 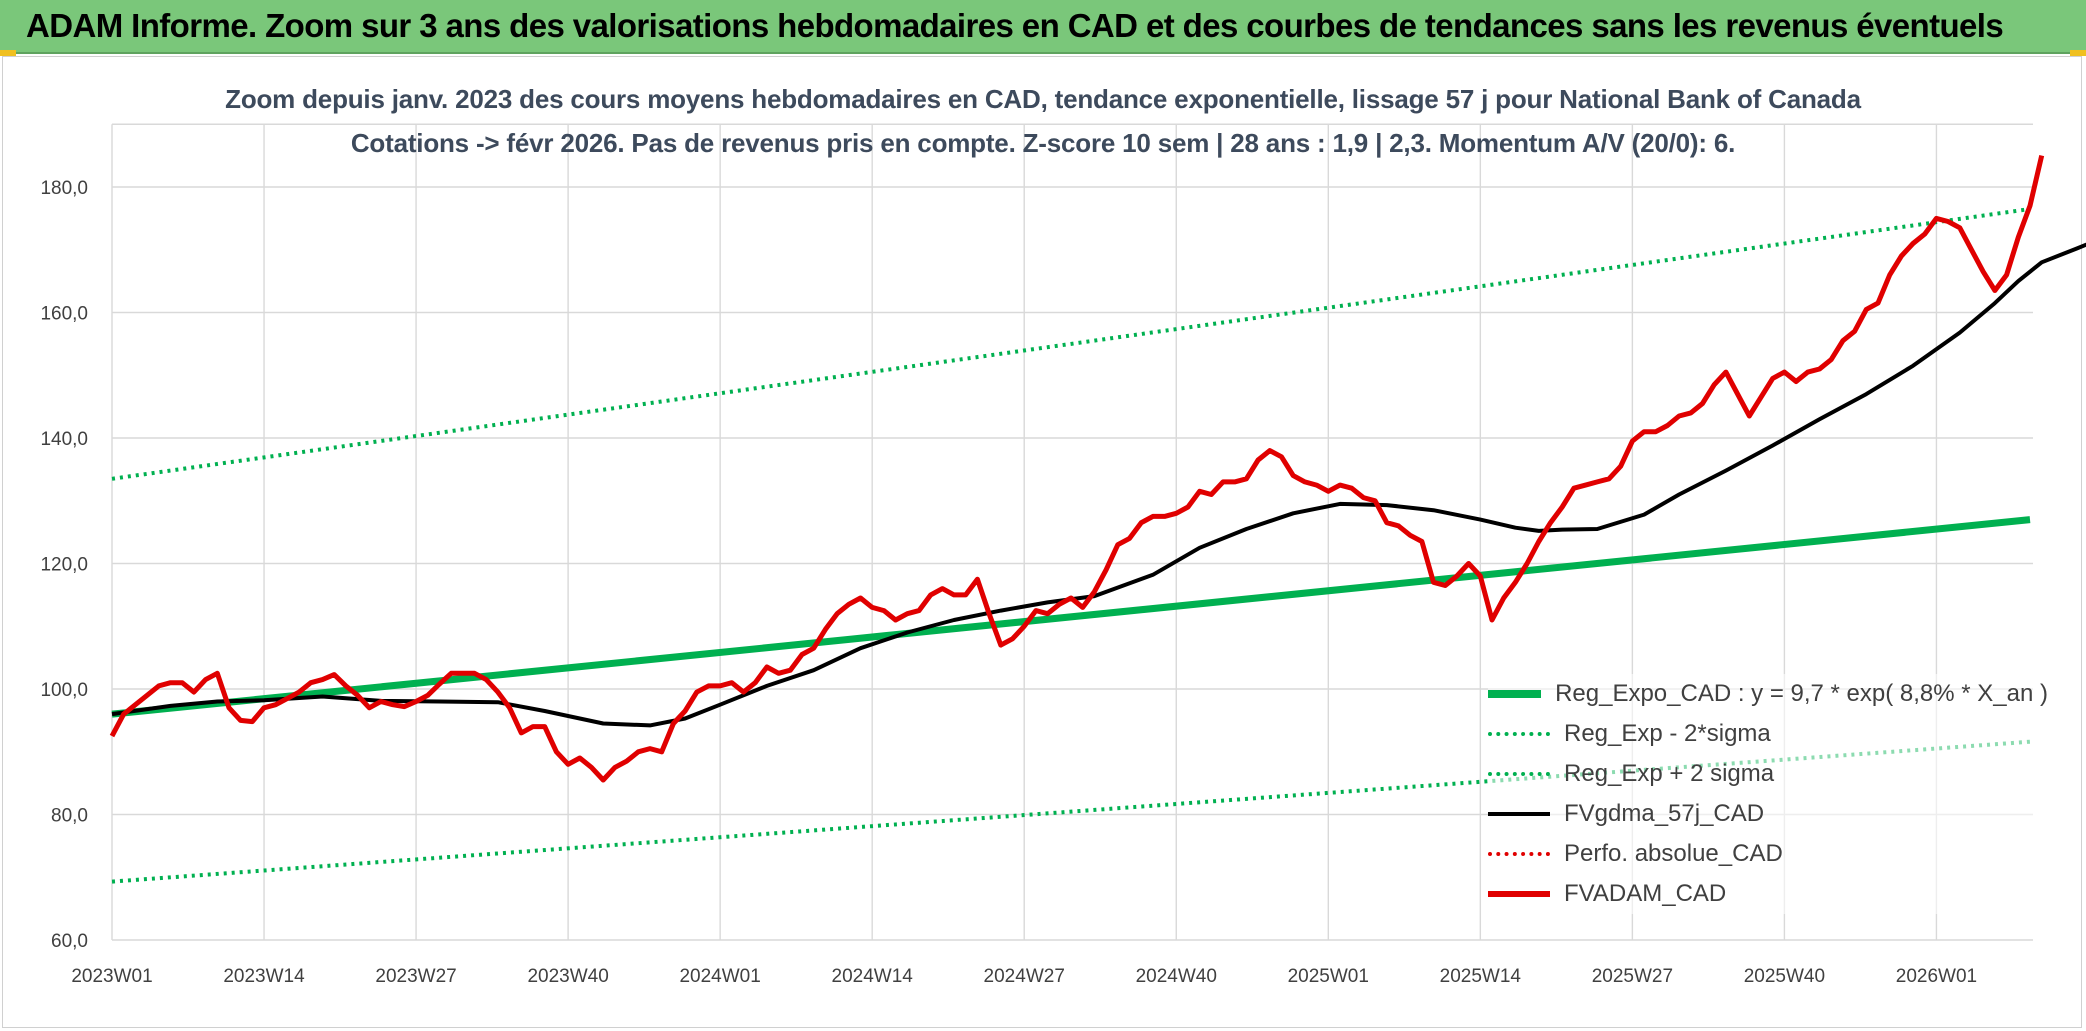 I want to click on y-tick-label: 160,0, so click(x=64, y=314).